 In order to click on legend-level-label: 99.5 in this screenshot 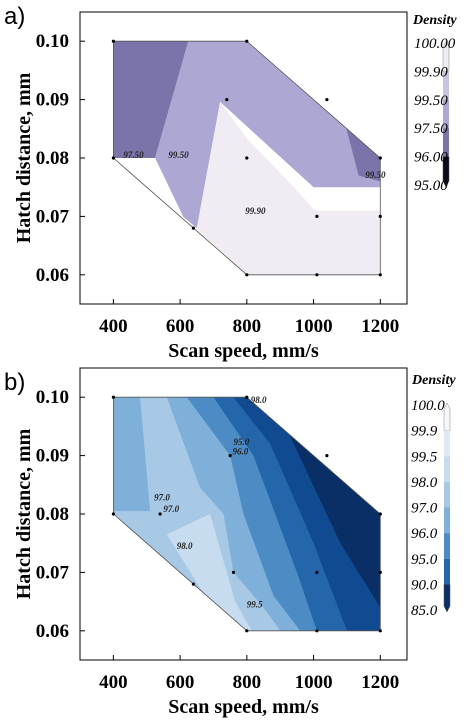, I will do `click(424, 457)`.